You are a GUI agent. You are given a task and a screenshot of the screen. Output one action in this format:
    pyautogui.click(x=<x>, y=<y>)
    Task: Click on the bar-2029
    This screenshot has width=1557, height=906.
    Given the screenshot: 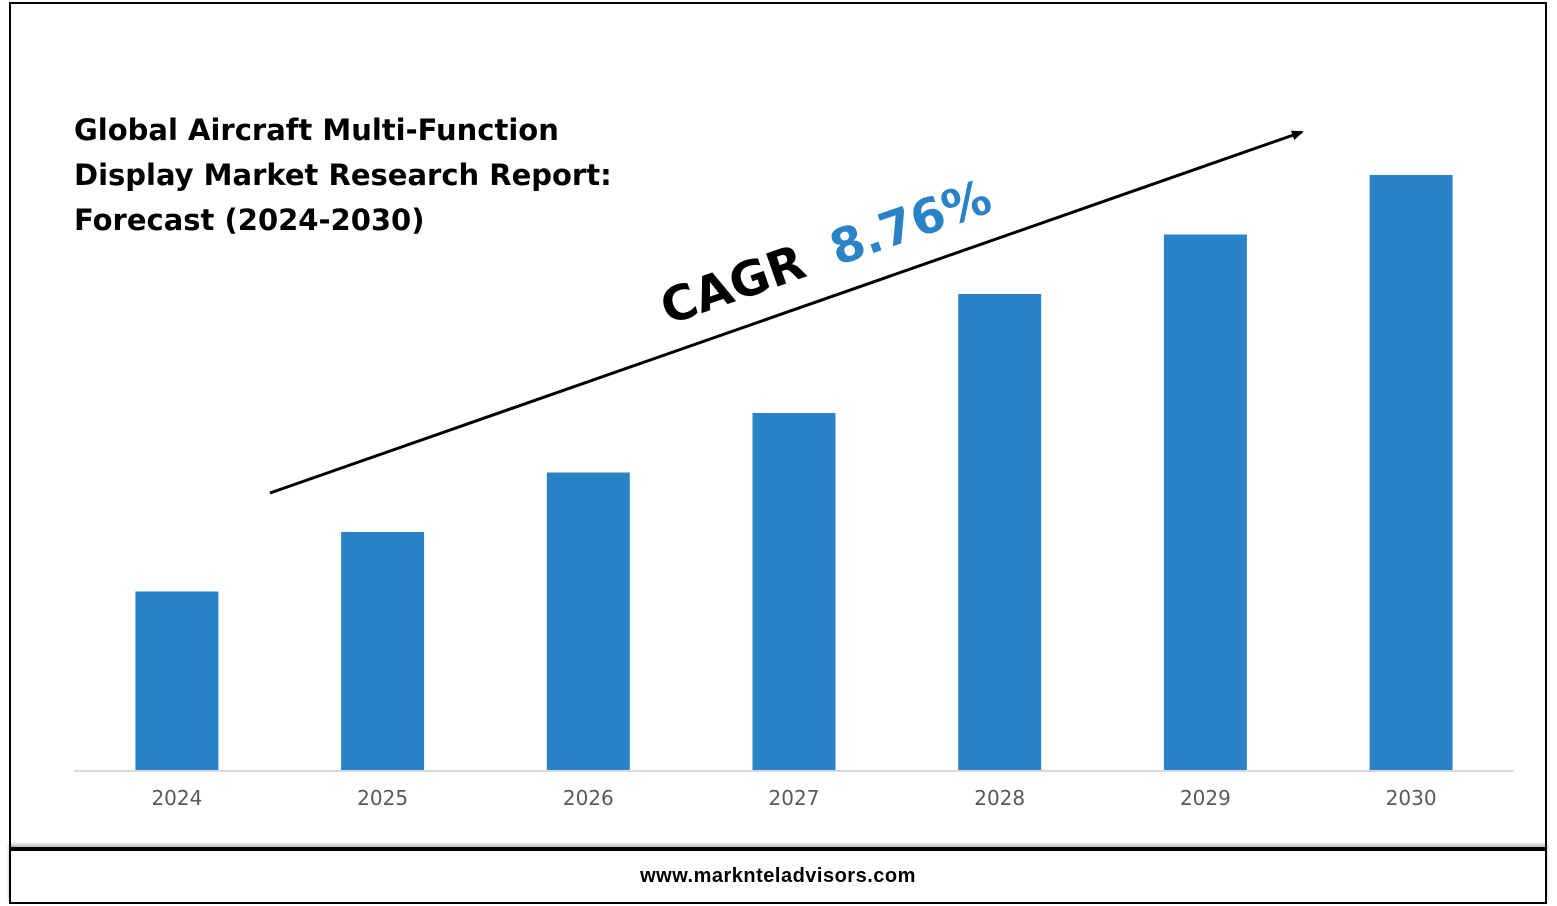 What is the action you would take?
    pyautogui.click(x=1205, y=502)
    